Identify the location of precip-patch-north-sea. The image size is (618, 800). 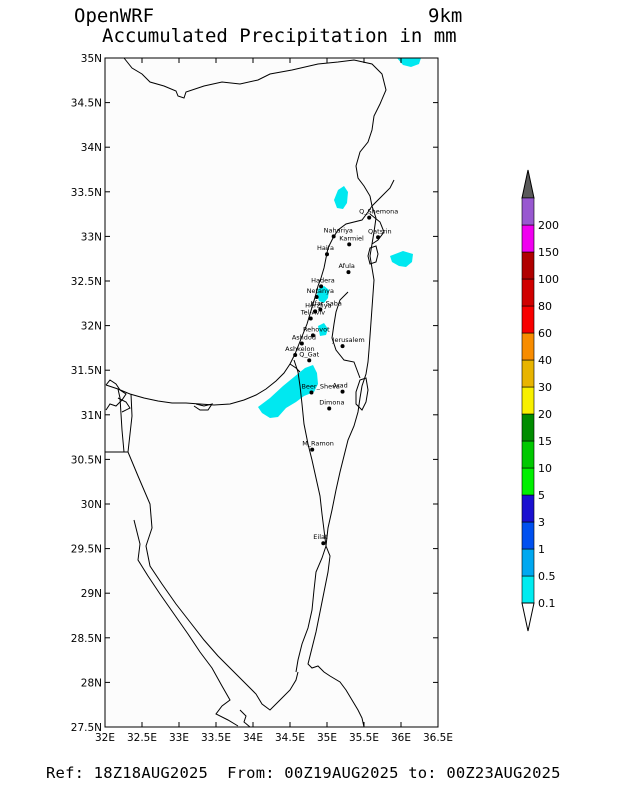
(409, 62).